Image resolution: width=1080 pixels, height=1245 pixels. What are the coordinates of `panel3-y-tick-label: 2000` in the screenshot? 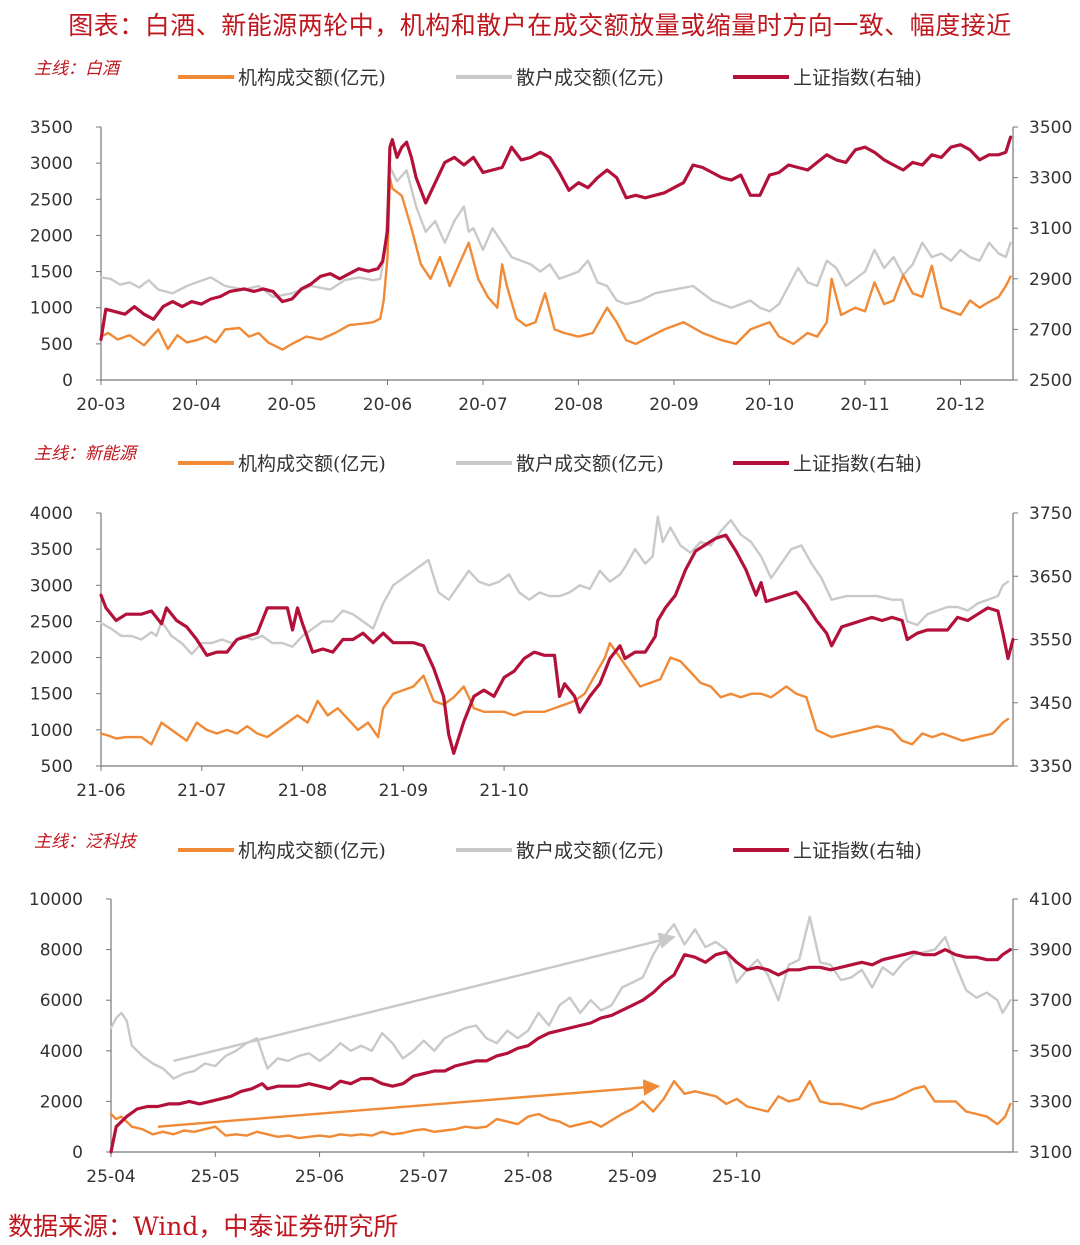 It's located at (61, 1102).